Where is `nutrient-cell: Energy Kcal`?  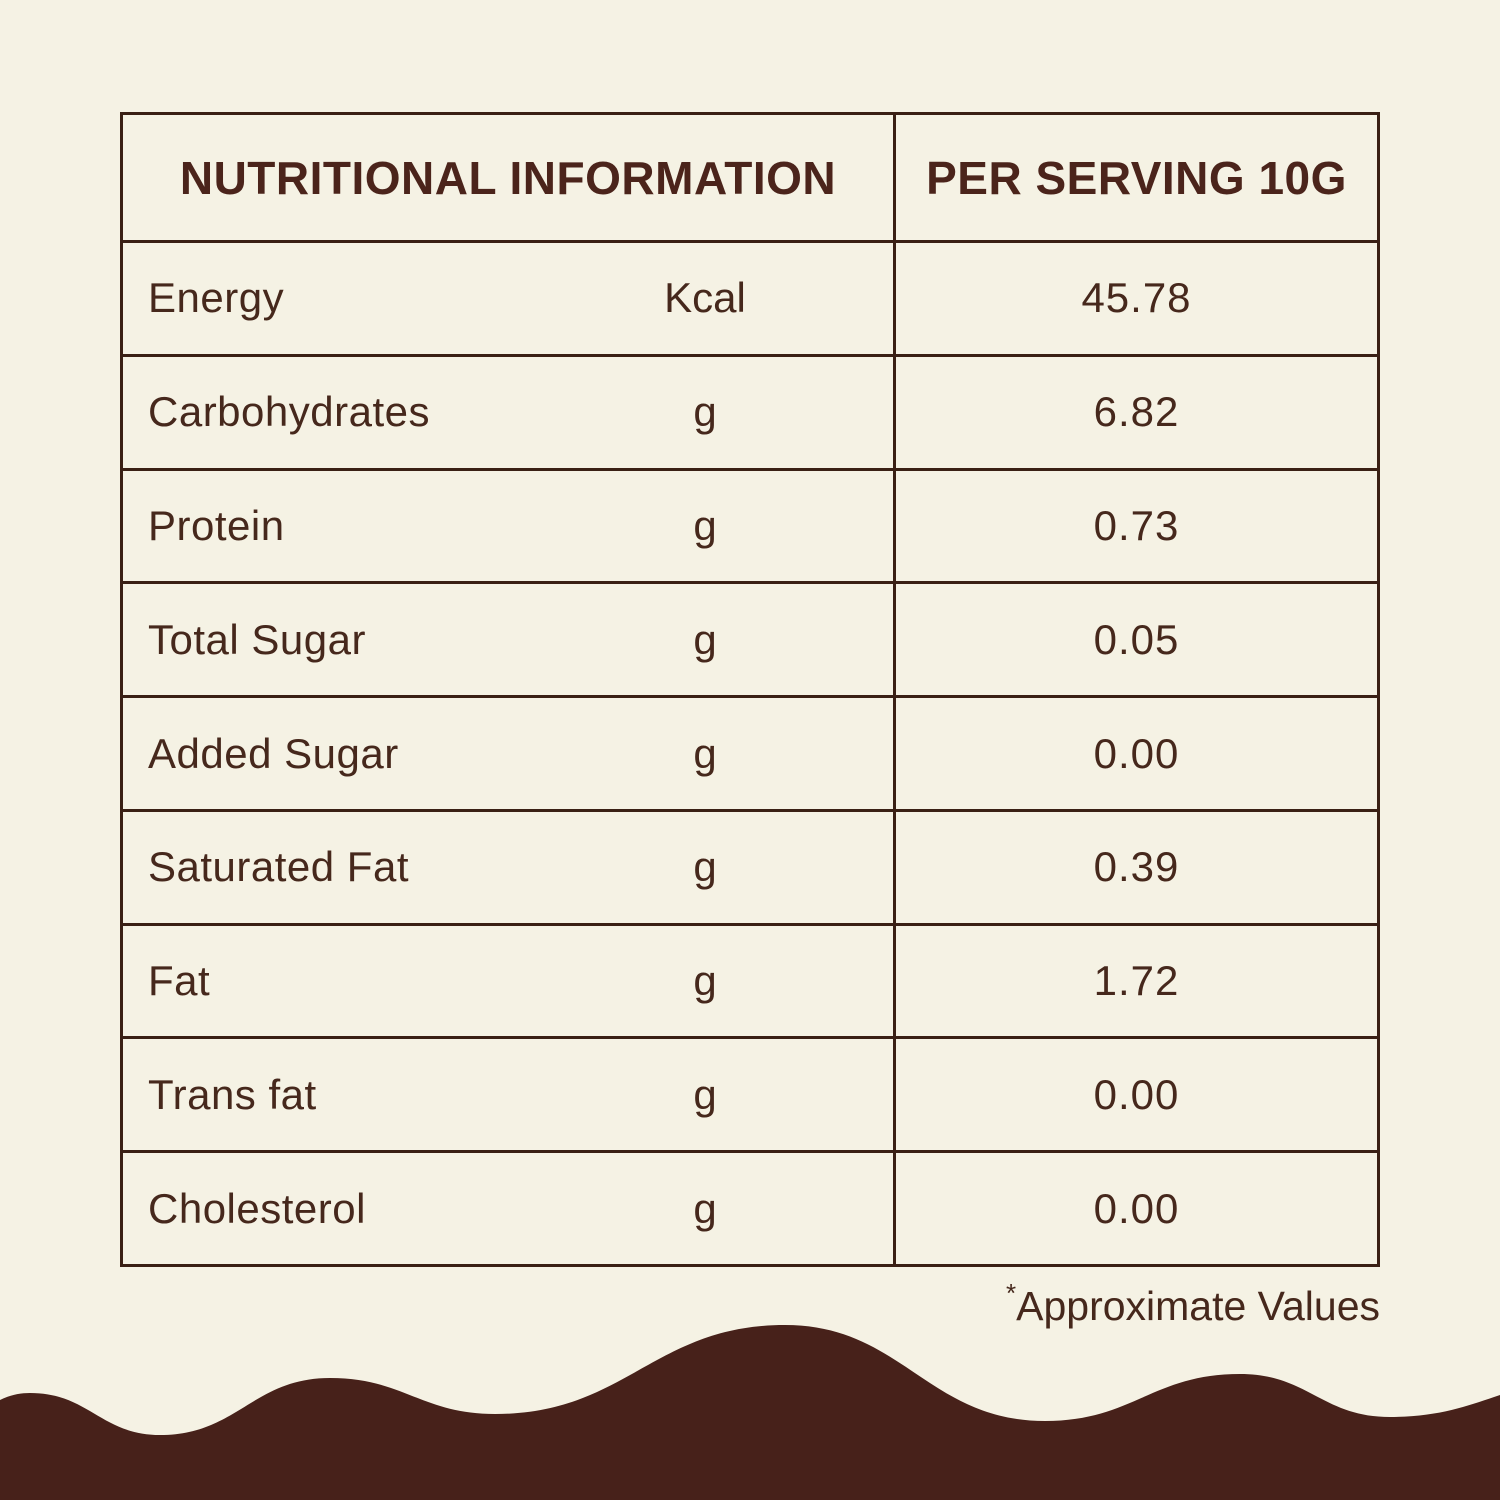 nutrient-cell: Energy Kcal is located at coordinates (509, 298).